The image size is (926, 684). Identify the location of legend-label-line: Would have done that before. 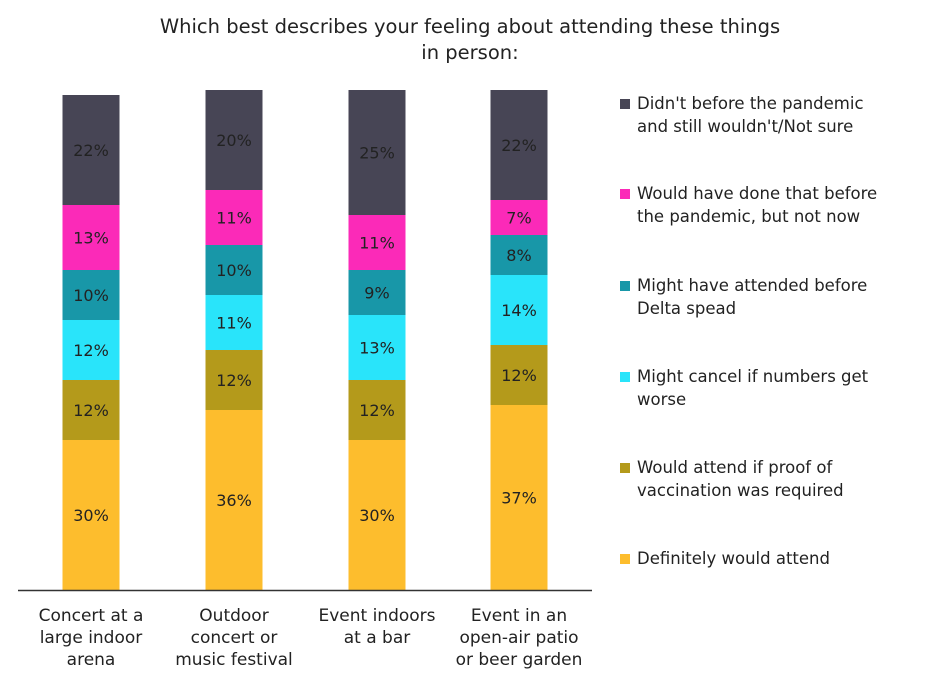
(757, 193).